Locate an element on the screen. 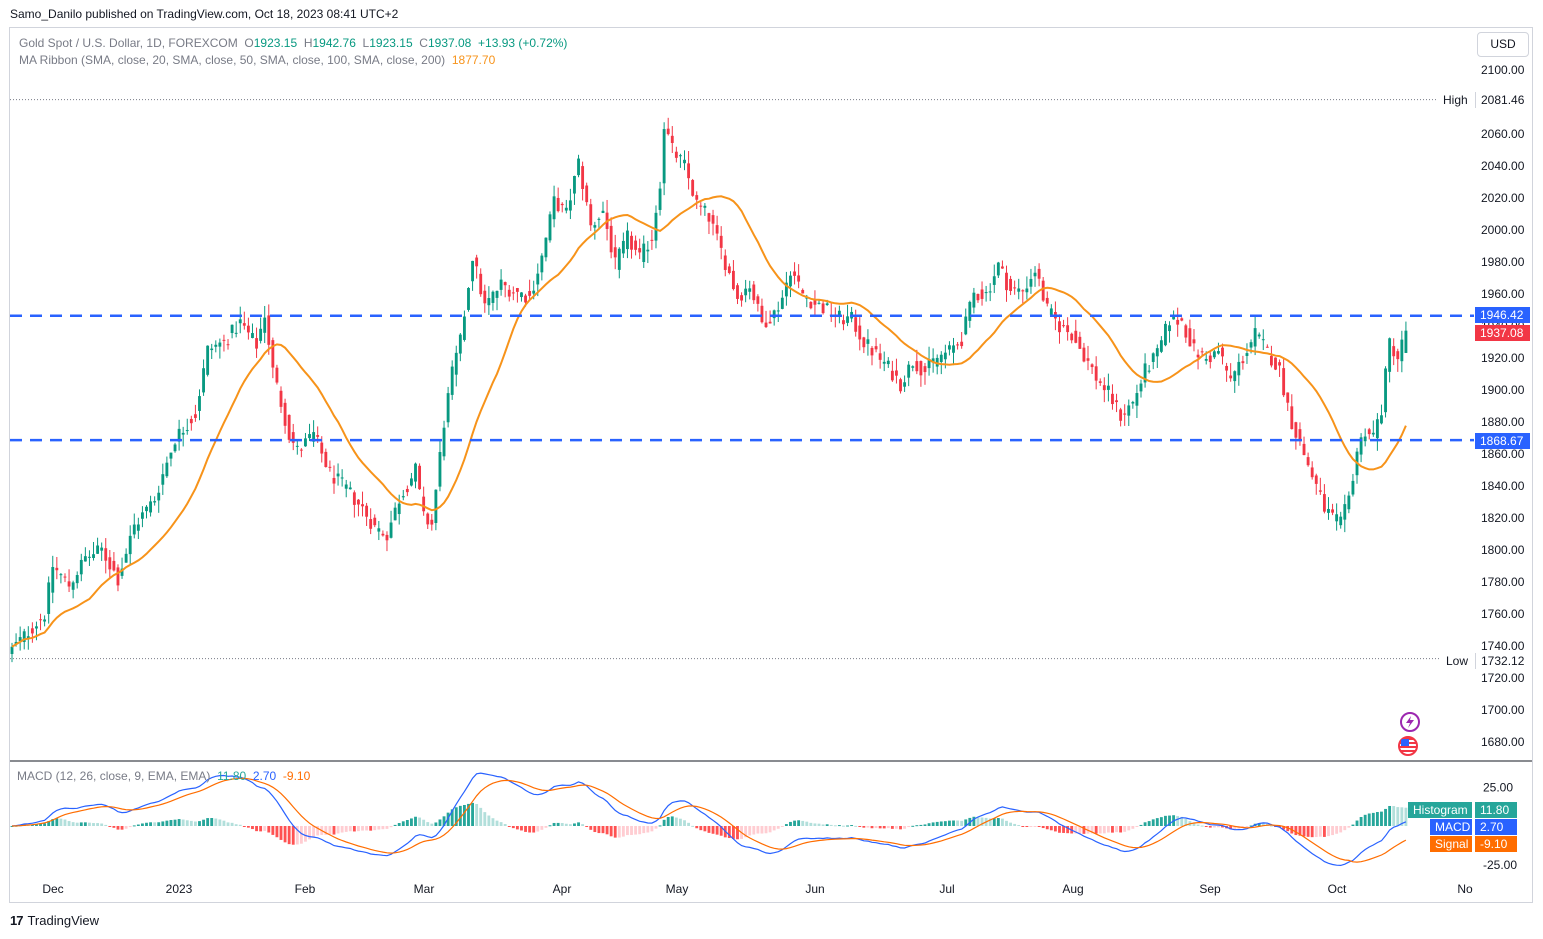  tradingview-brand: 17 TradingView is located at coordinates (54, 920).